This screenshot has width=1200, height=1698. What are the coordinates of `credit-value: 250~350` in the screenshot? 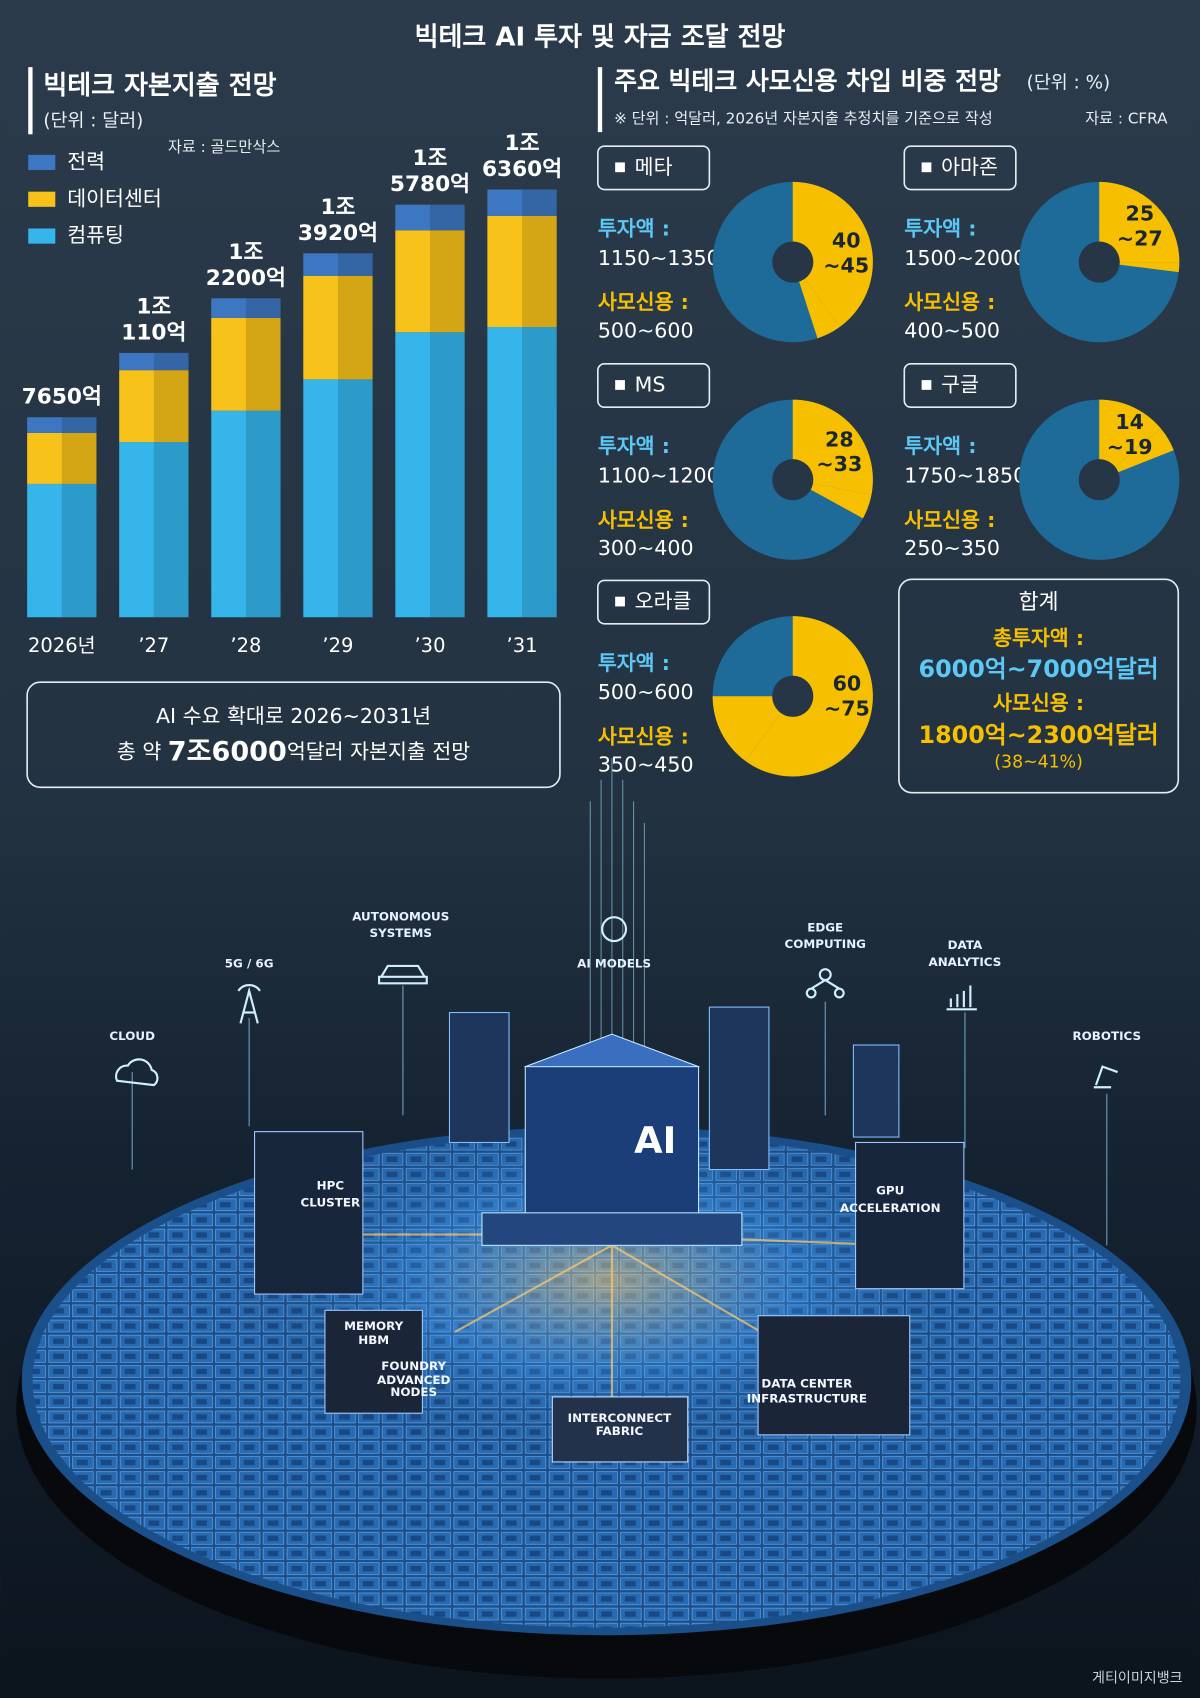 It's located at (952, 548).